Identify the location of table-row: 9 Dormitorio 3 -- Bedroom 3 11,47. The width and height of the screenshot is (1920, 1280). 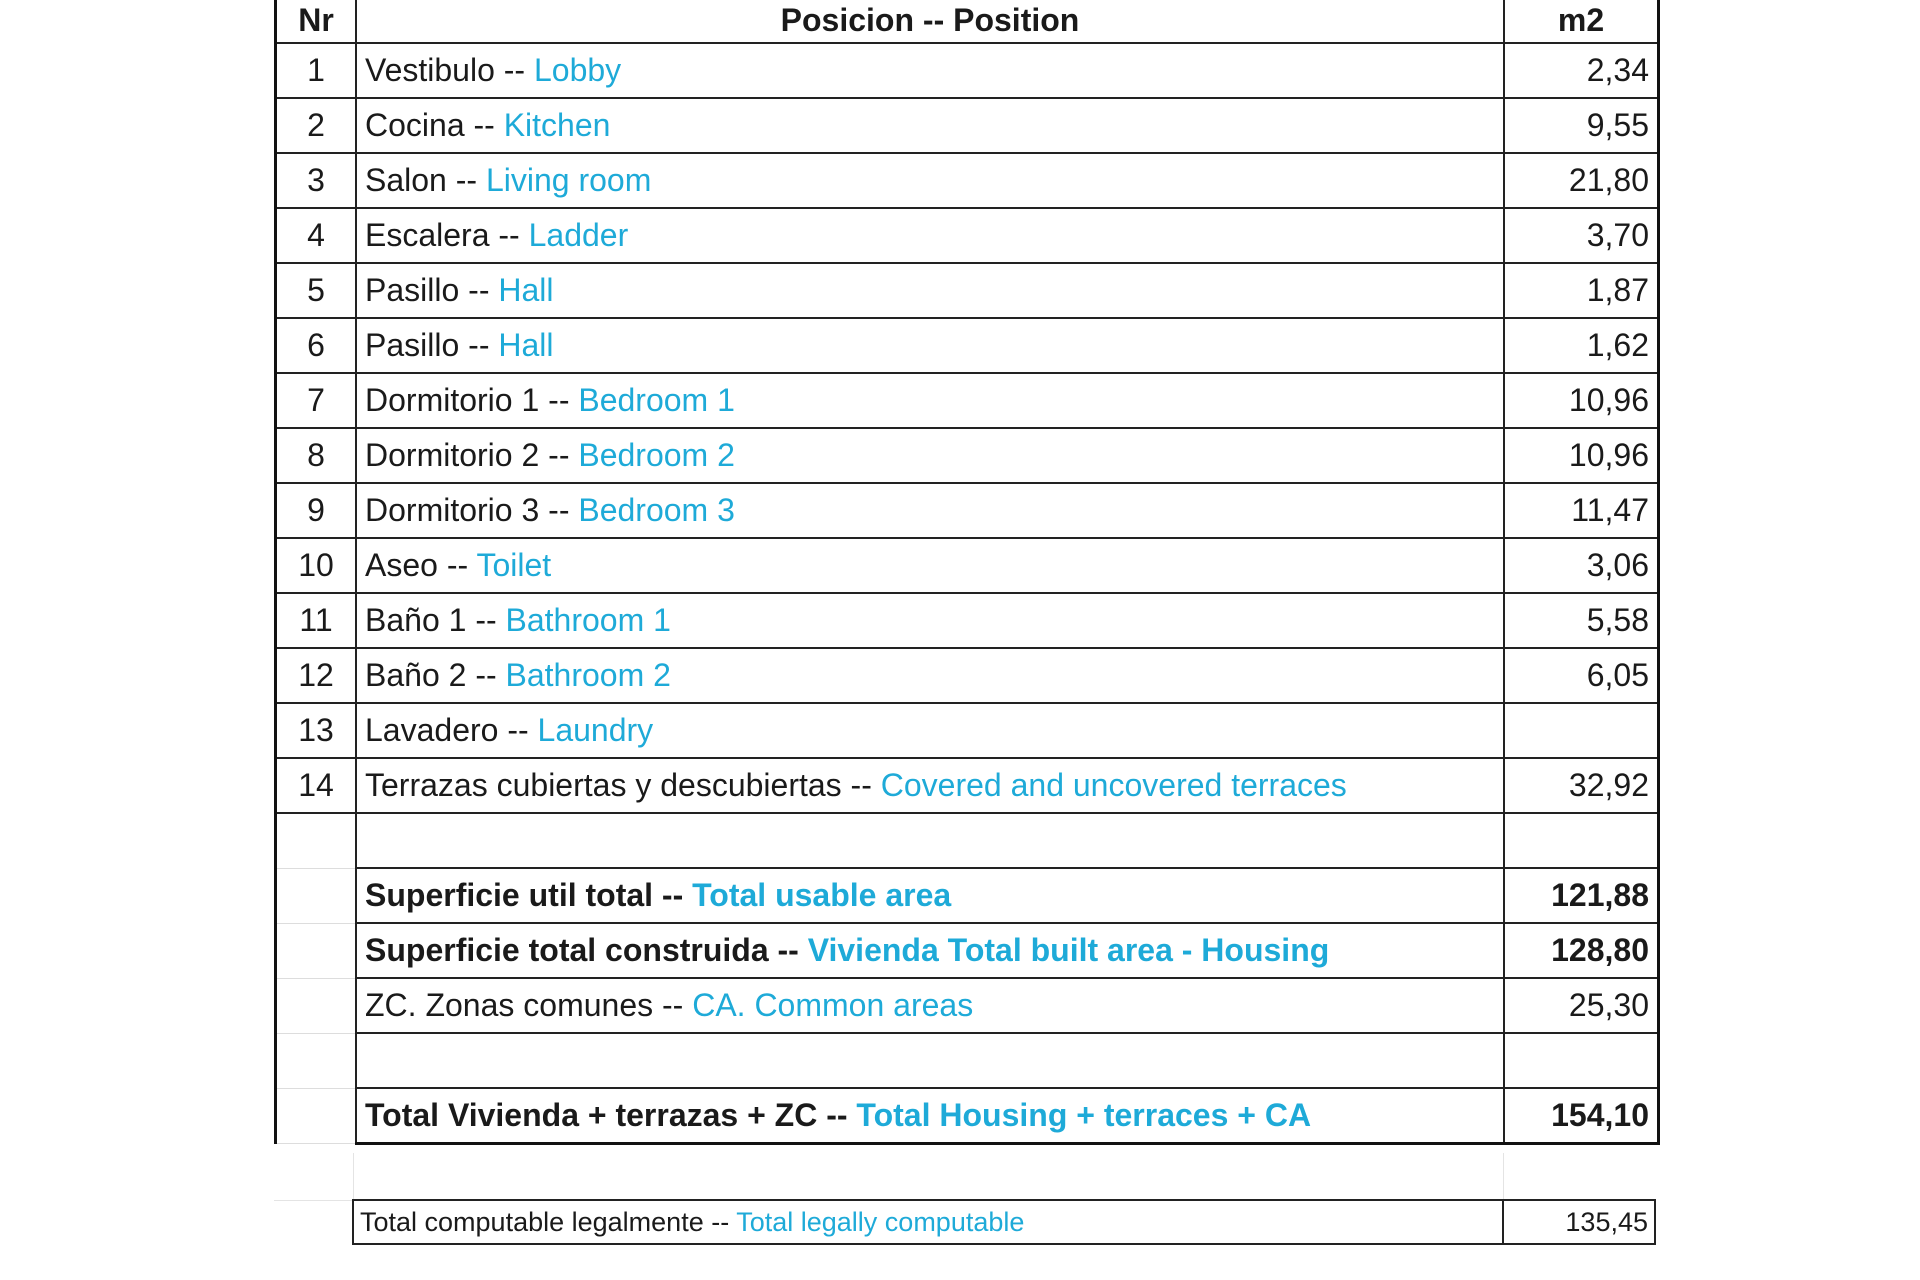
(967, 510).